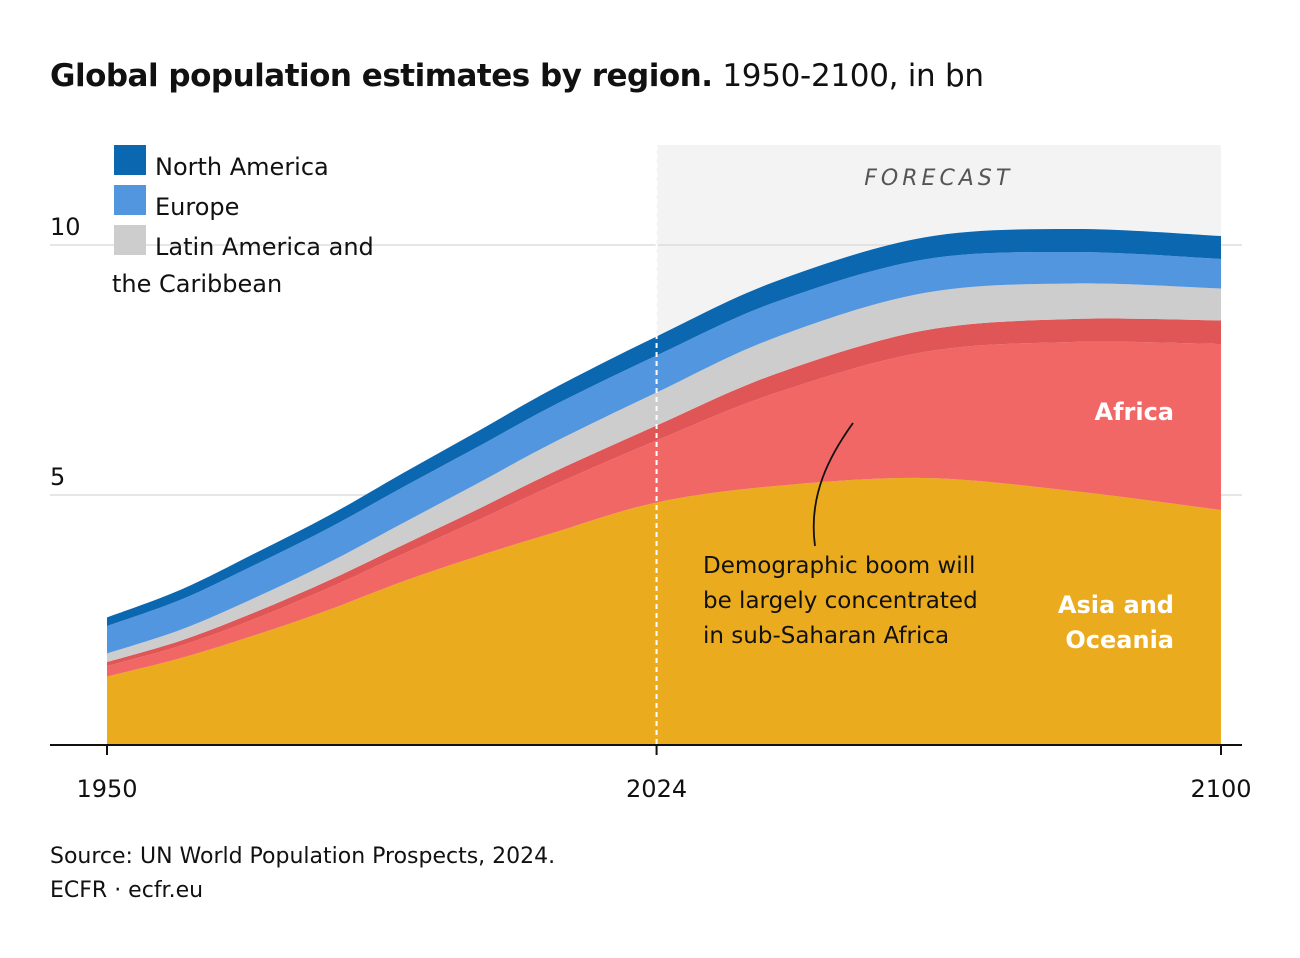 This screenshot has width=1300, height=958. Describe the element at coordinates (242, 167) in the screenshot. I see `legend-label: North America` at that location.